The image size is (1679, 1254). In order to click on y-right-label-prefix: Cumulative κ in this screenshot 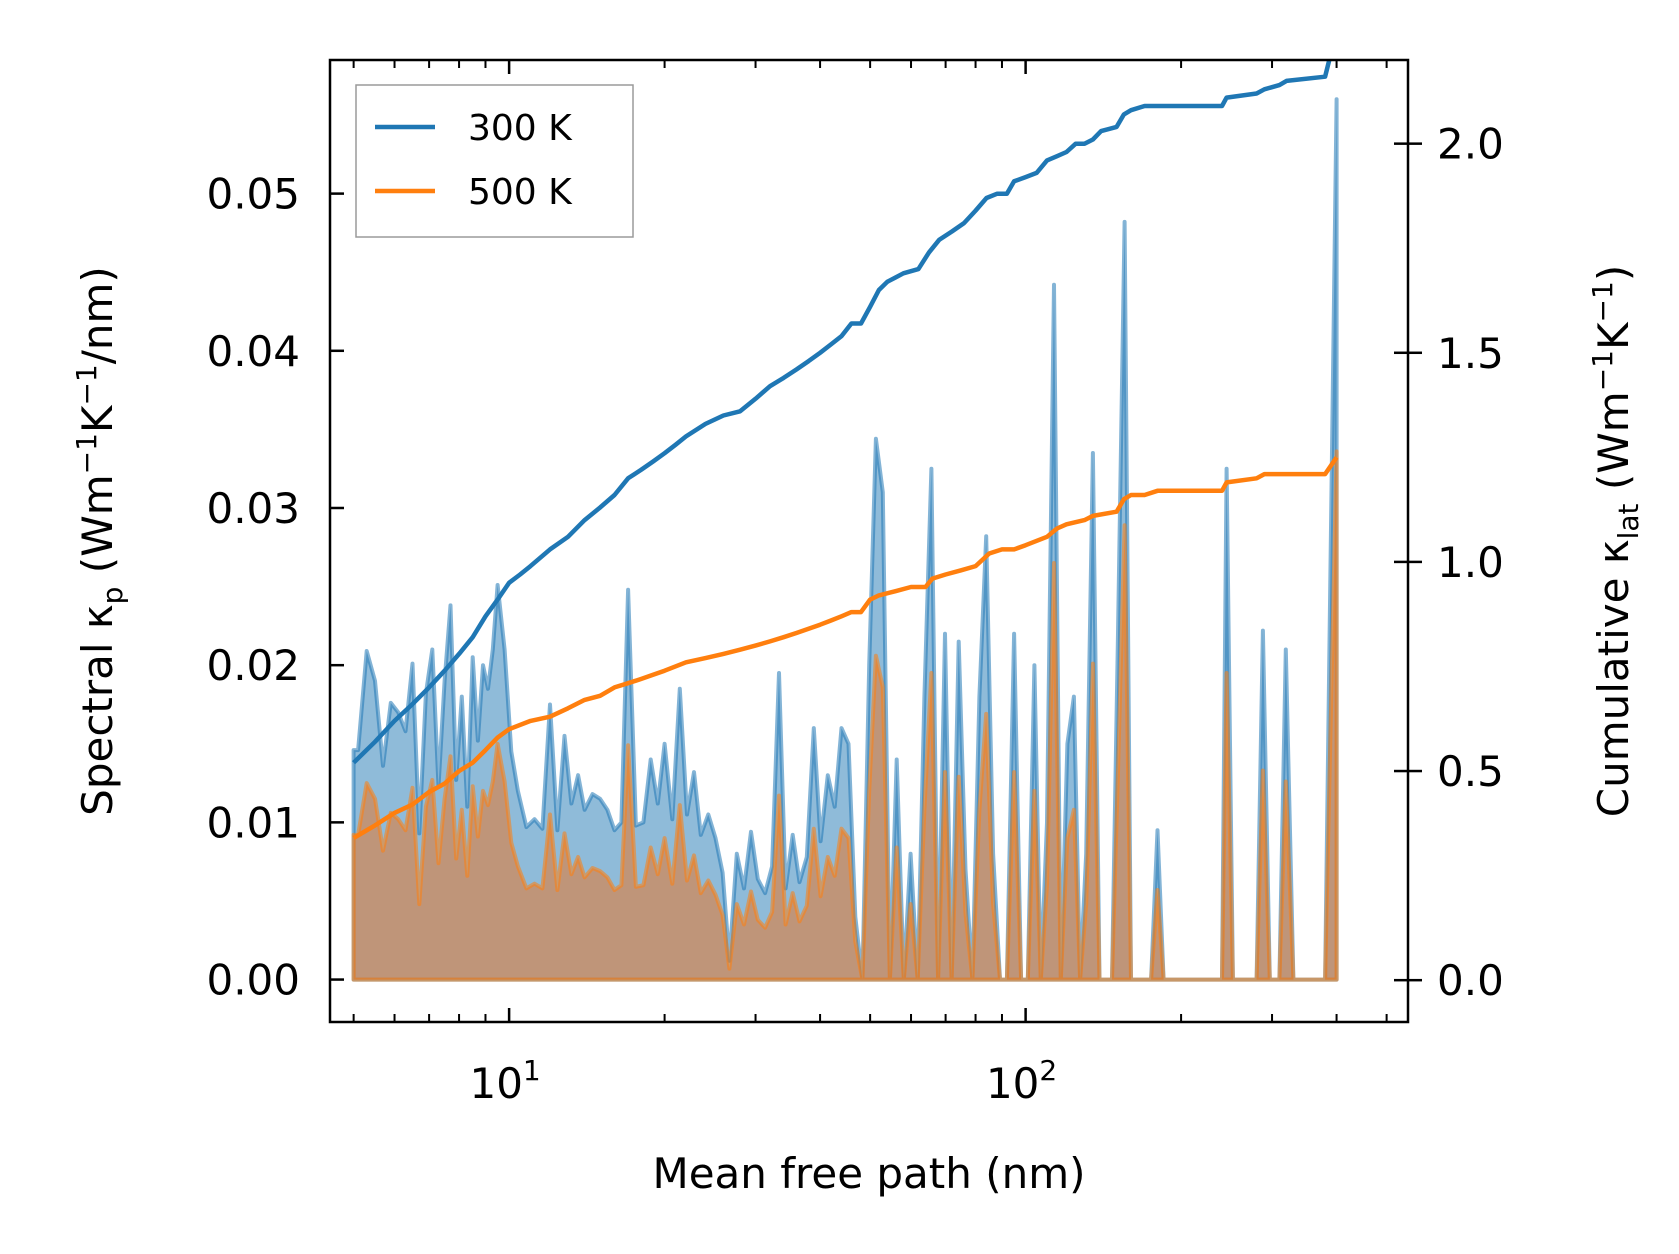, I will do `click(1613, 678)`.